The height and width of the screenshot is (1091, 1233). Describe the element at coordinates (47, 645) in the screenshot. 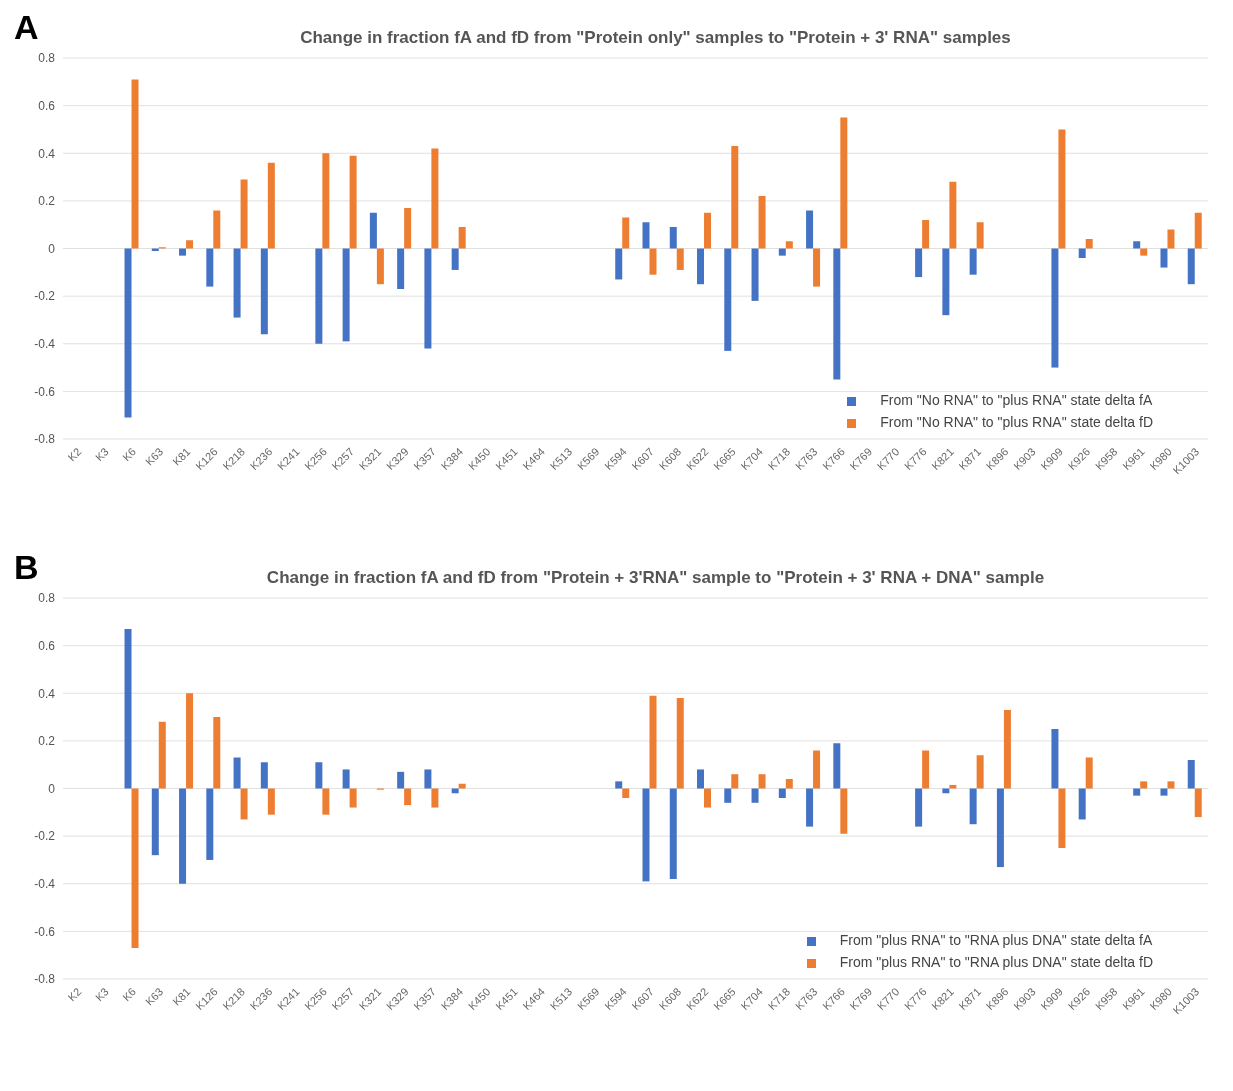

I see `y-tick-label: 0.6` at that location.